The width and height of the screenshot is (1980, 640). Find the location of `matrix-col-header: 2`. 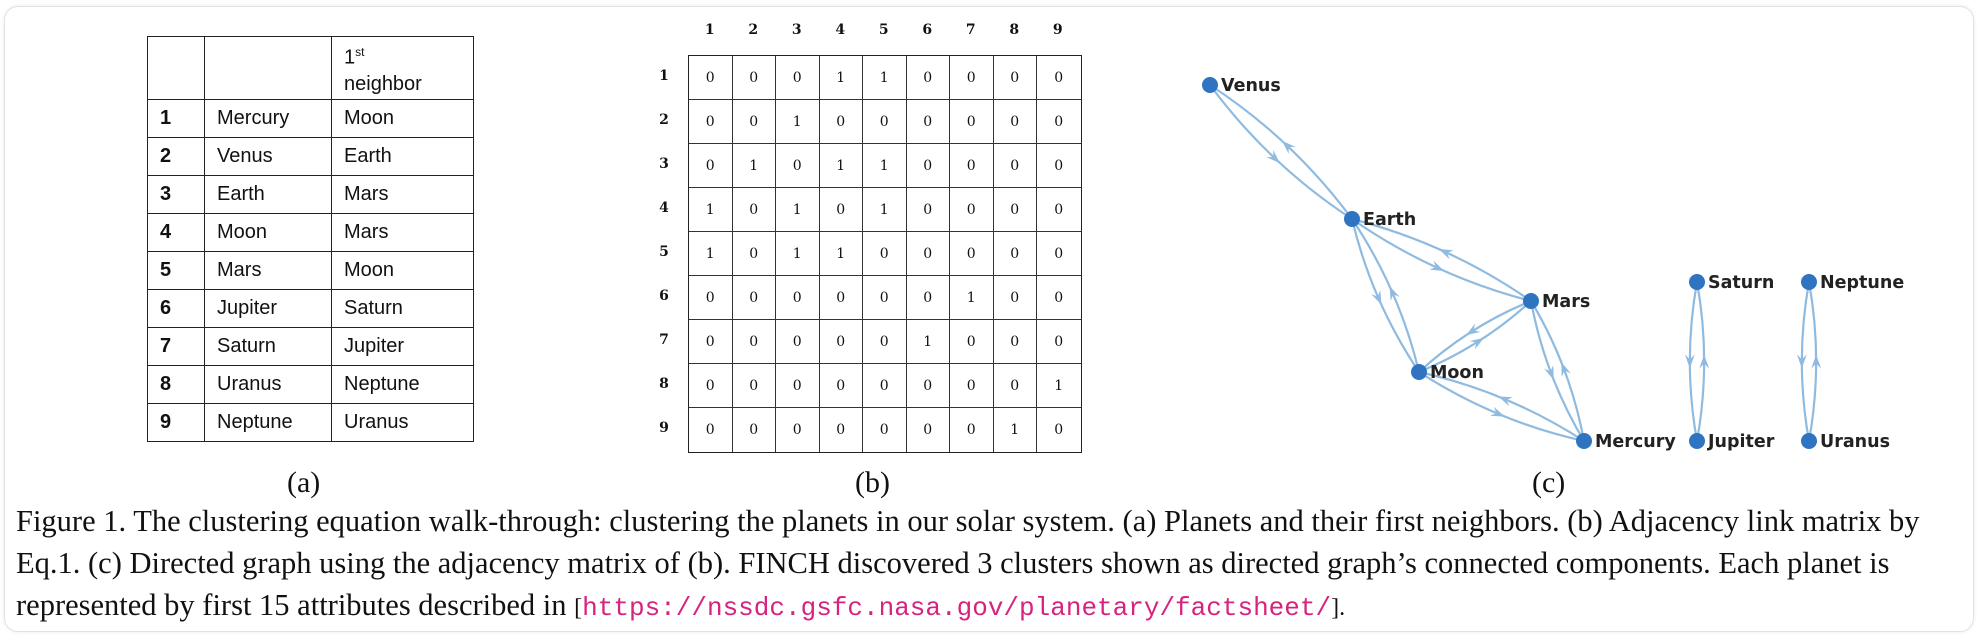

matrix-col-header: 2 is located at coordinates (753, 30).